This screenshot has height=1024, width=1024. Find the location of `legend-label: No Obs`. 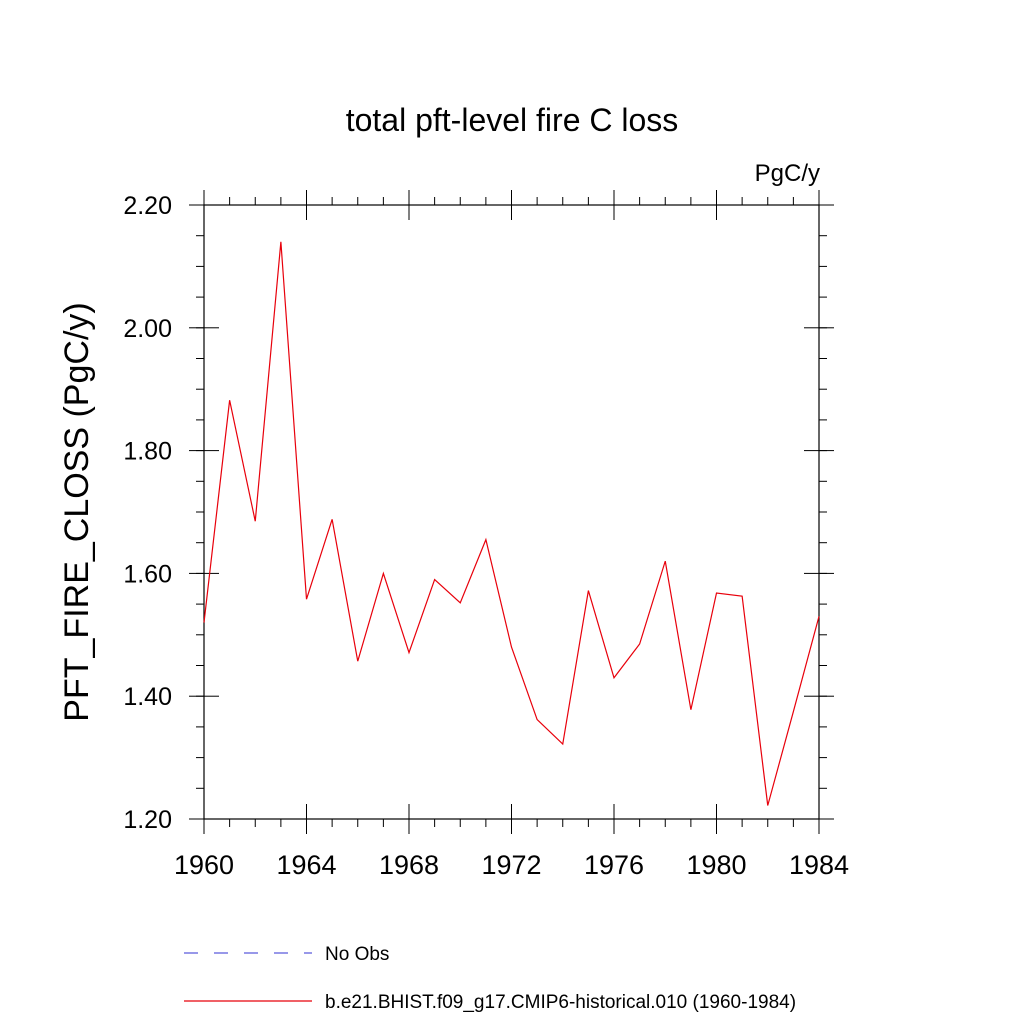

legend-label: No Obs is located at coordinates (357, 954).